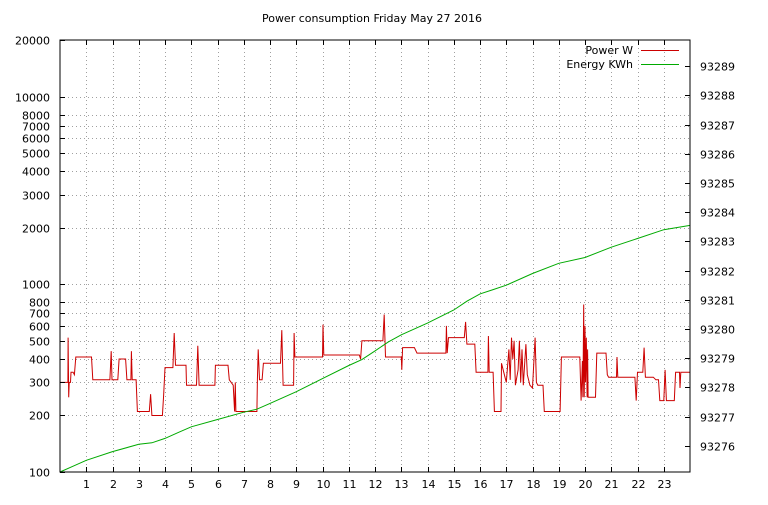 This screenshot has width=768, height=505. I want to click on x-tick-label: 23, so click(665, 484).